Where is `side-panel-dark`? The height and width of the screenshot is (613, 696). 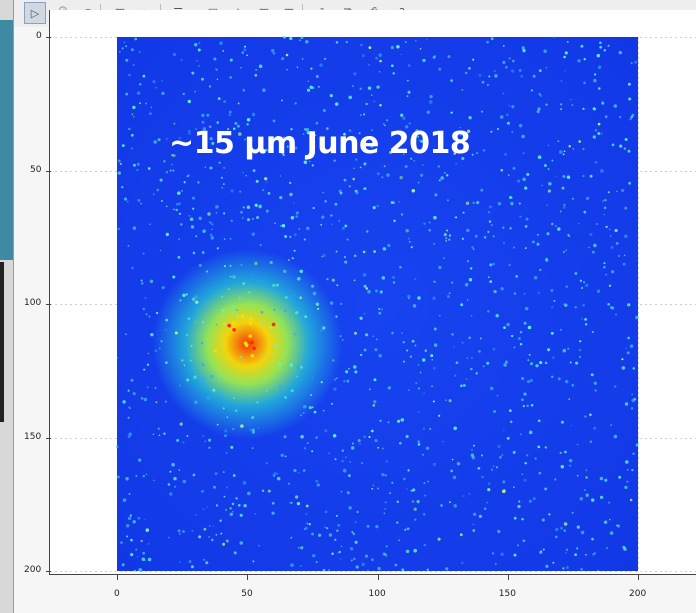 side-panel-dark is located at coordinates (2, 342).